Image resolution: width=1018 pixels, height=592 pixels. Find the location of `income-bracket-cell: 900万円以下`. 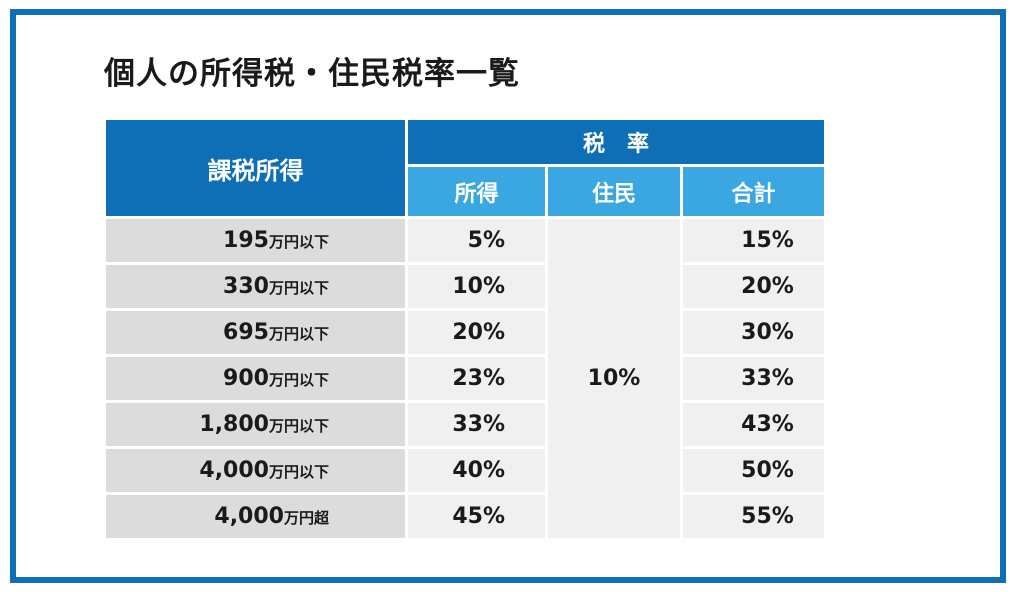

income-bracket-cell: 900万円以下 is located at coordinates (255, 378).